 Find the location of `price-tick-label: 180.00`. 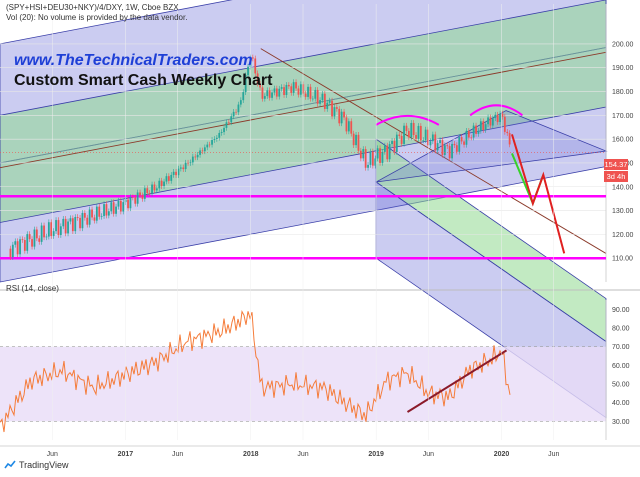

price-tick-label: 180.00 is located at coordinates (623, 92).